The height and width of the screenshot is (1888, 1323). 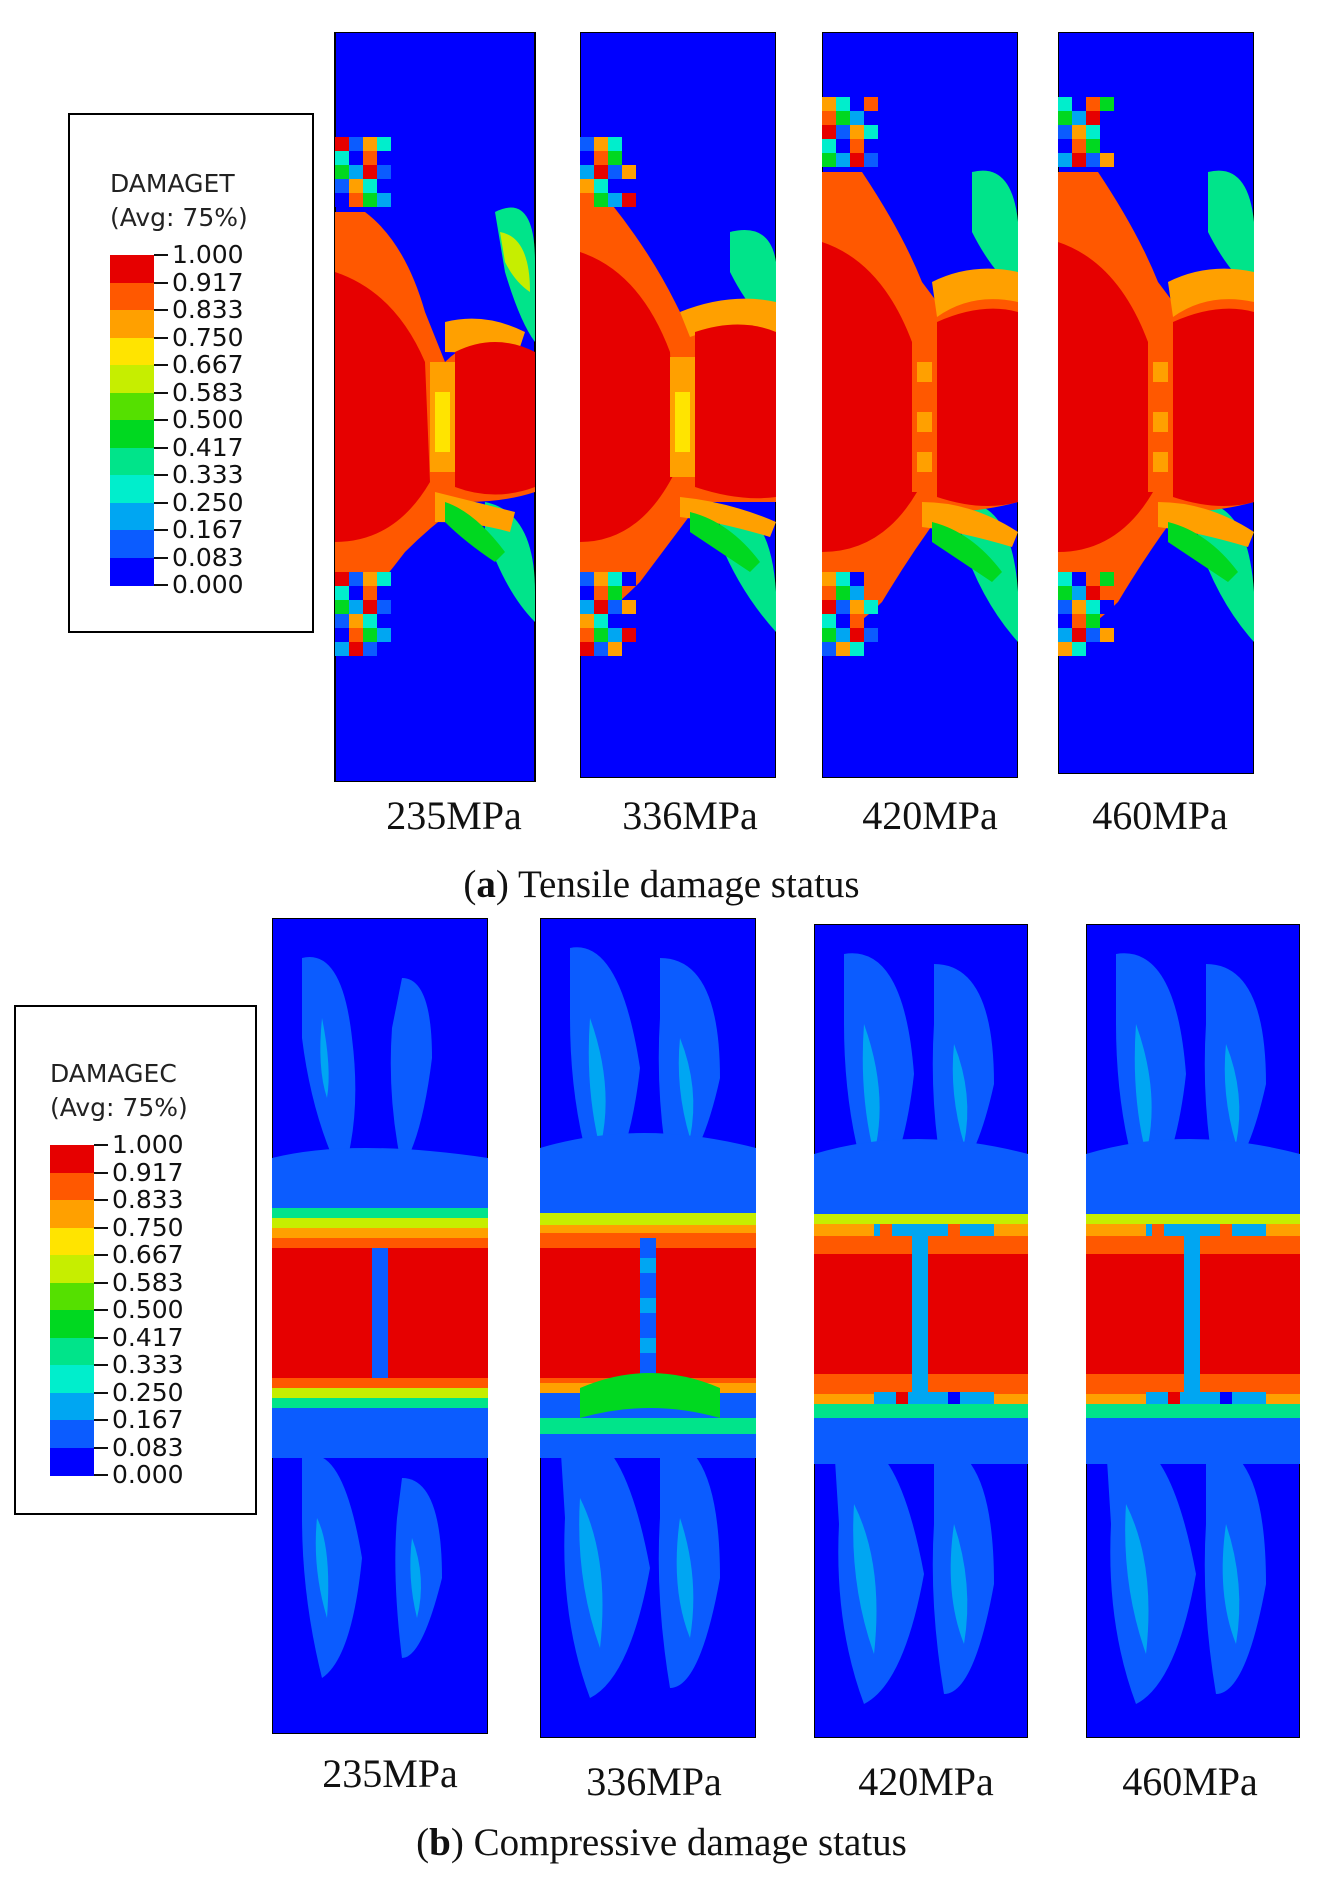 I want to click on tensile-label-420: 420MPa, so click(x=930, y=815).